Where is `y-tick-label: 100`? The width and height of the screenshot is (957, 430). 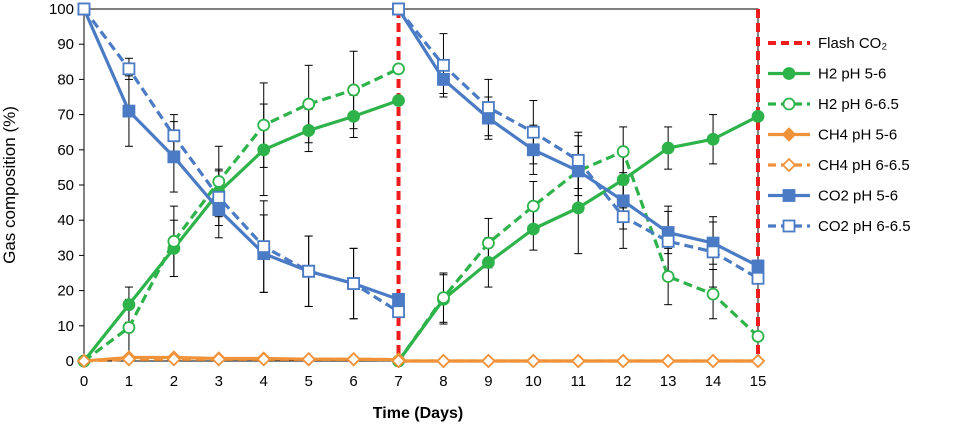
y-tick-label: 100 is located at coordinates (61, 9).